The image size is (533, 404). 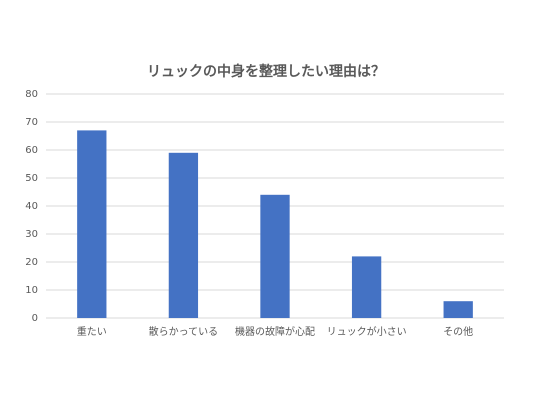 I want to click on y-tick-label: 70, so click(x=31, y=122).